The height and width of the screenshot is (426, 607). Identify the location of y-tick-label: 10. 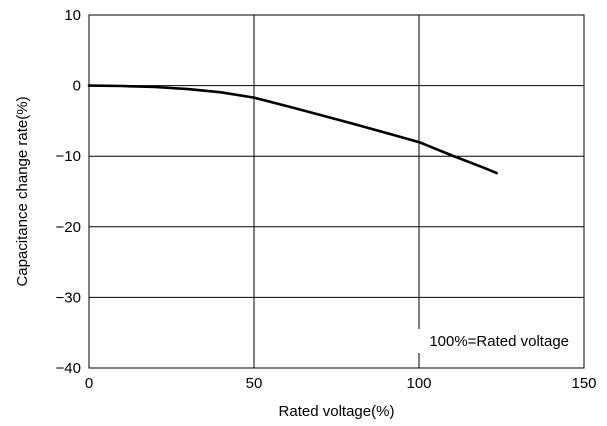
(72, 15).